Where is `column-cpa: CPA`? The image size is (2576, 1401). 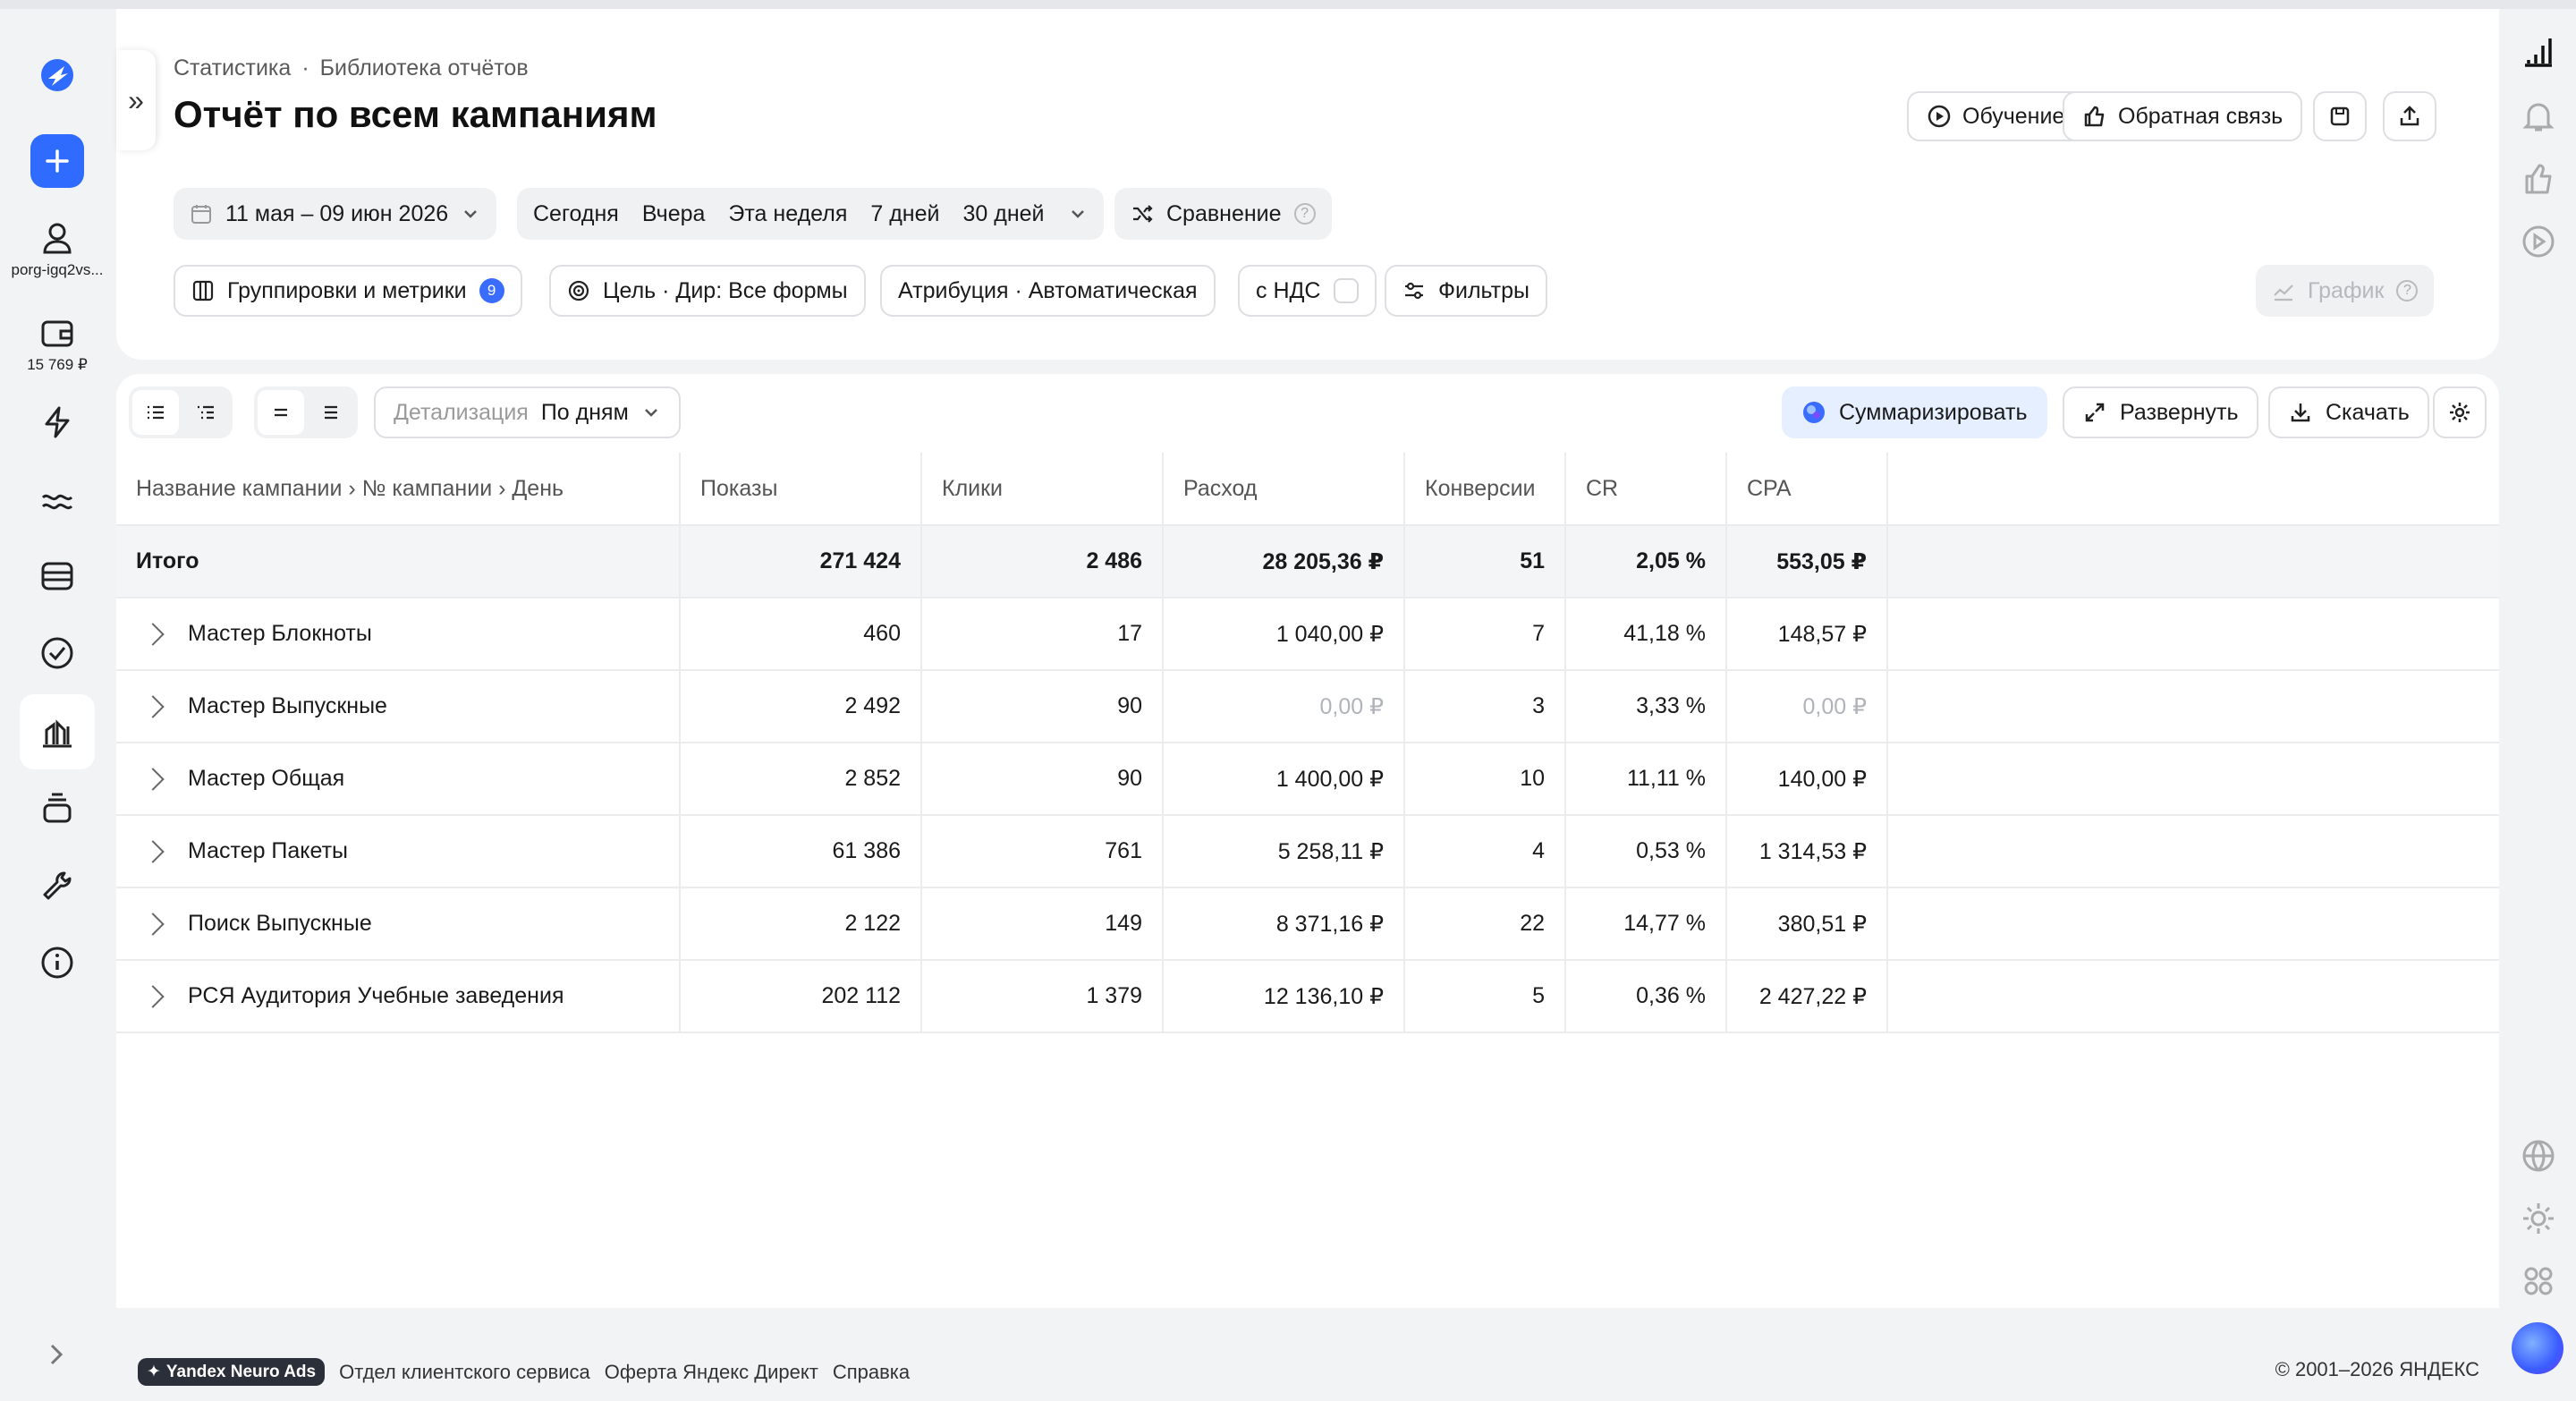
column-cpa: CPA is located at coordinates (1807, 489).